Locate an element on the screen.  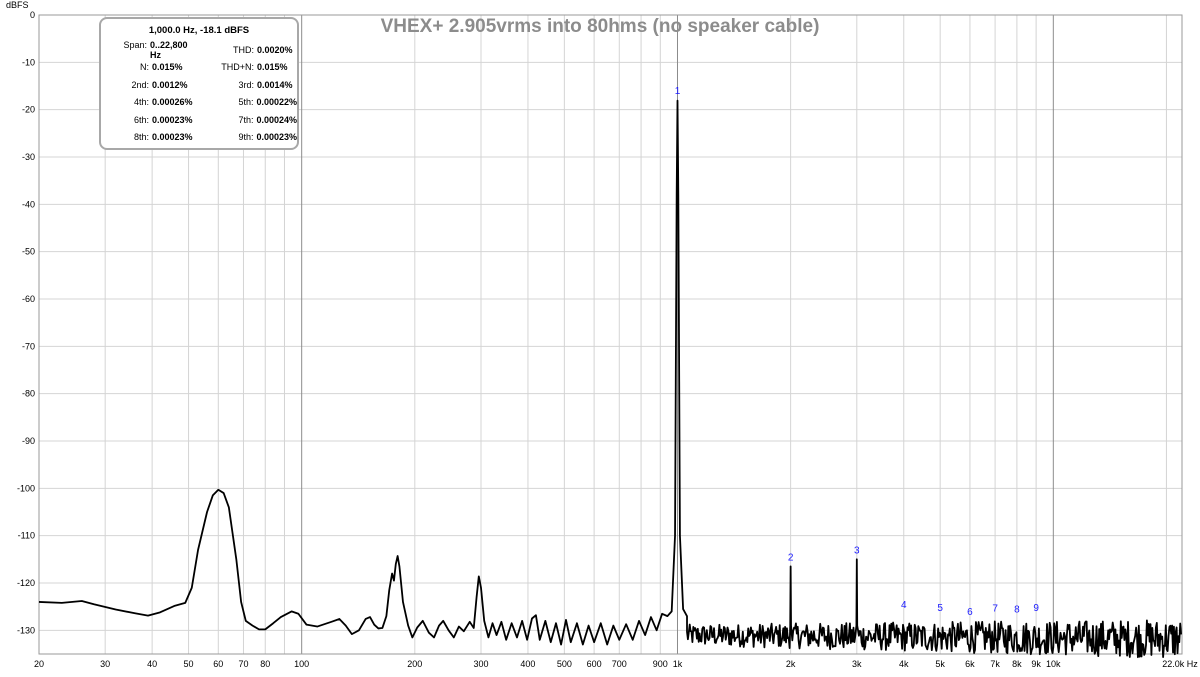
info-key: 7th: is located at coordinates (246, 119).